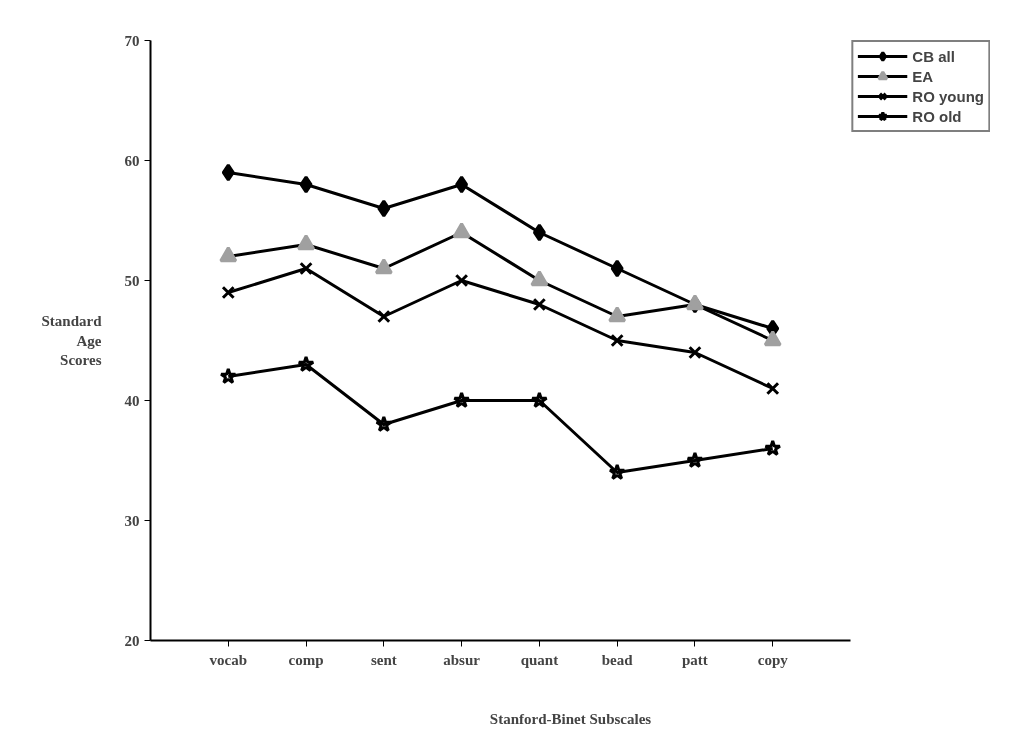 This screenshot has width=1011, height=752. I want to click on y-tick-label: 60, so click(132, 160).